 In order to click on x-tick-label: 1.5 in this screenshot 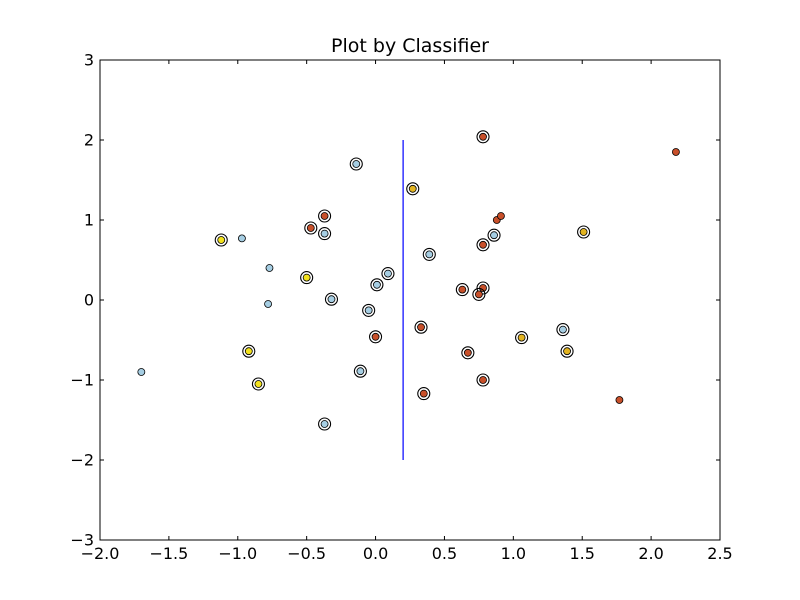, I will do `click(581, 553)`.